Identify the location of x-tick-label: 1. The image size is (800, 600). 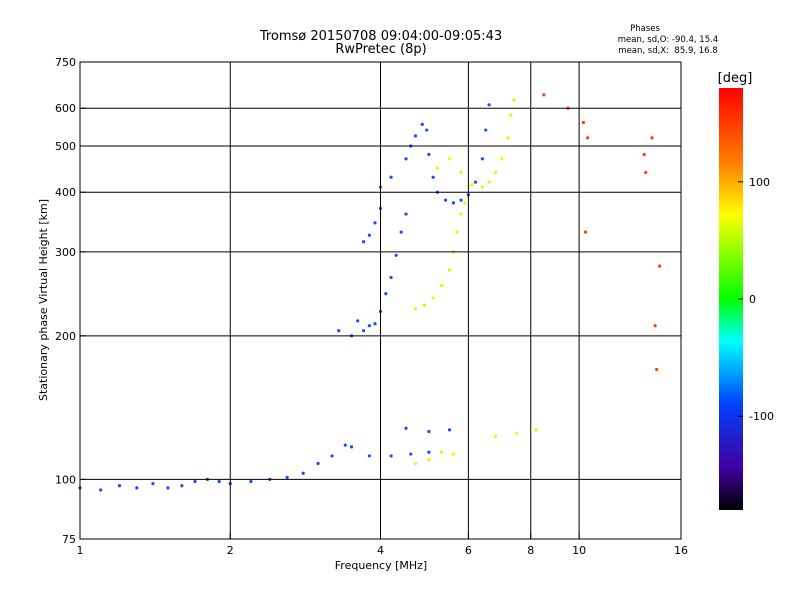
(80, 550).